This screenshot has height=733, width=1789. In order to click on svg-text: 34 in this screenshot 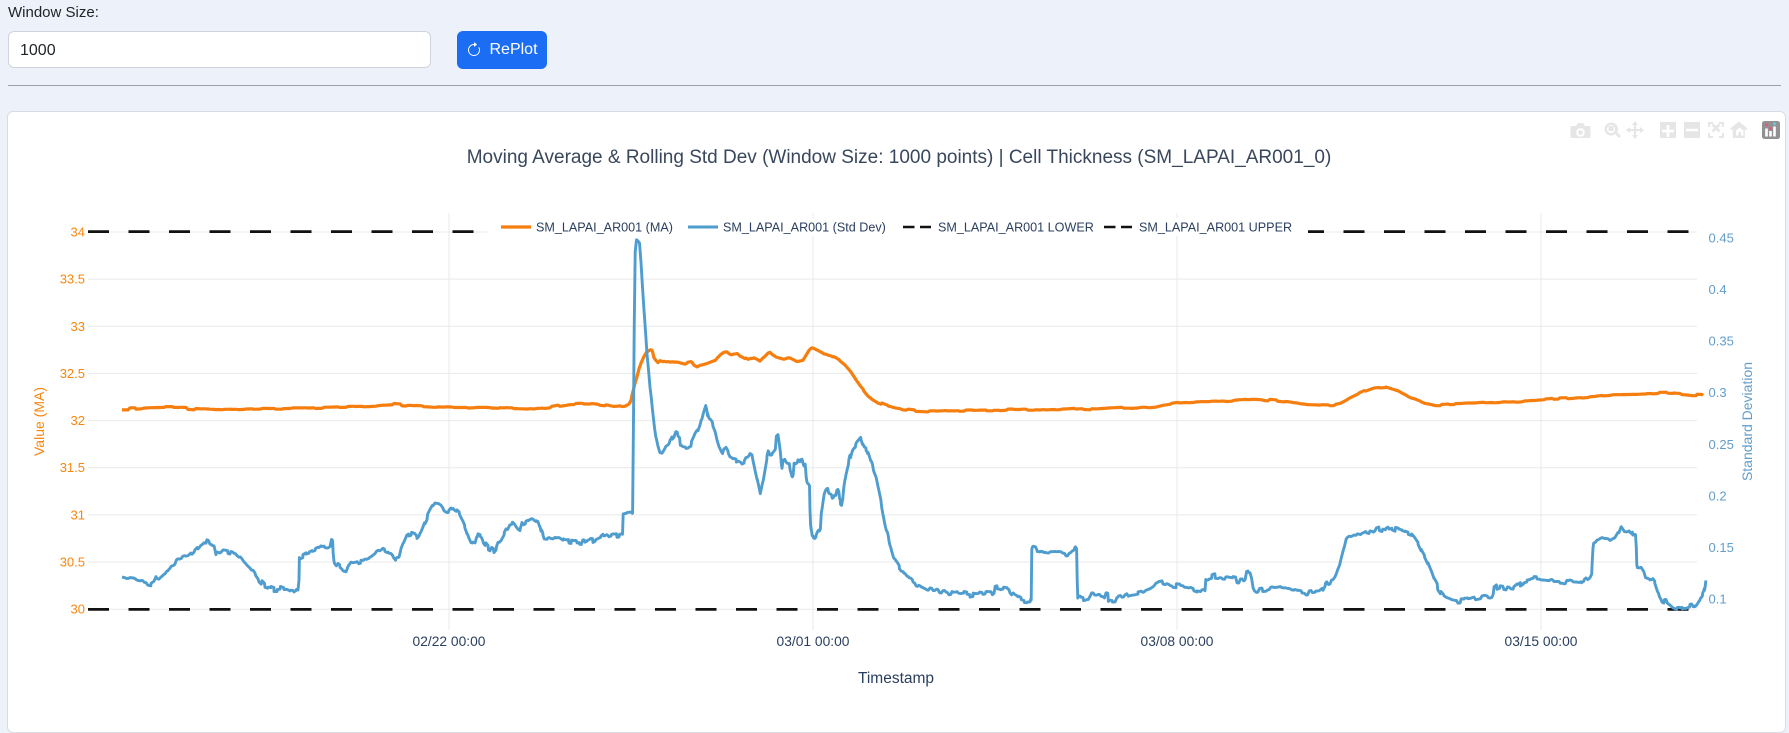, I will do `click(78, 232)`.